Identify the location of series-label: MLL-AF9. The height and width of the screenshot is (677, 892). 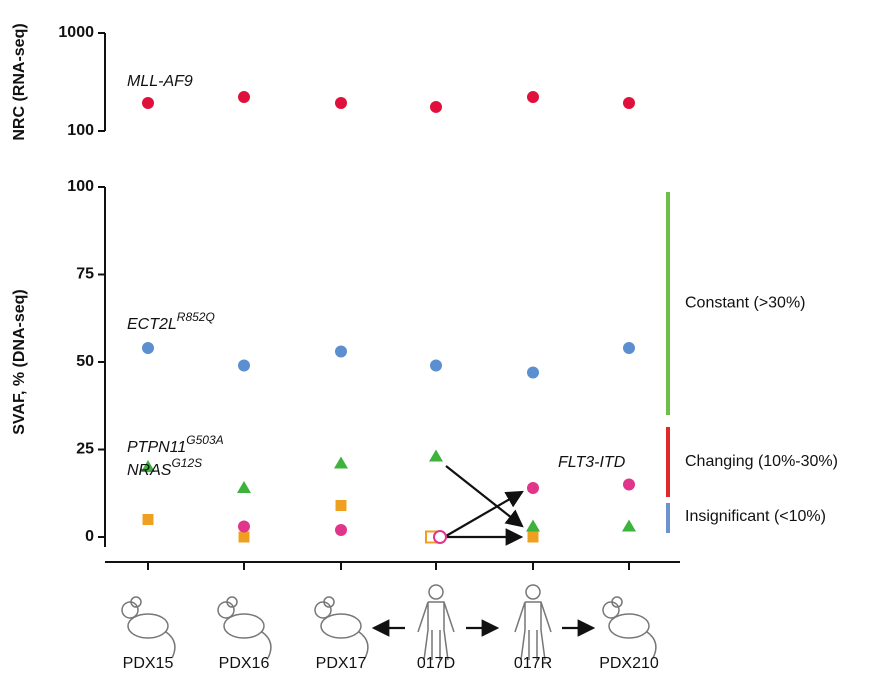
(160, 81).